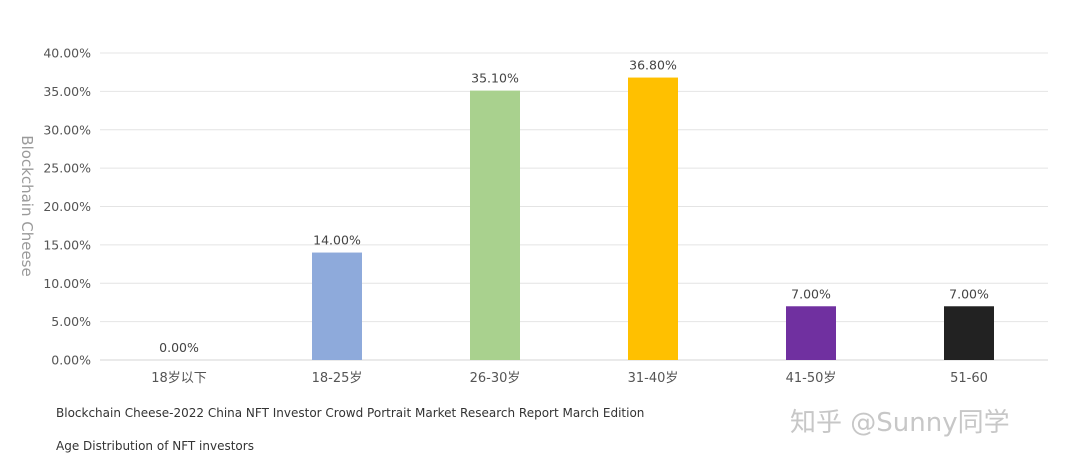 This screenshot has width=1080, height=468. What do you see at coordinates (67, 91) in the screenshot?
I see `y-tick-label: 35.00%` at bounding box center [67, 91].